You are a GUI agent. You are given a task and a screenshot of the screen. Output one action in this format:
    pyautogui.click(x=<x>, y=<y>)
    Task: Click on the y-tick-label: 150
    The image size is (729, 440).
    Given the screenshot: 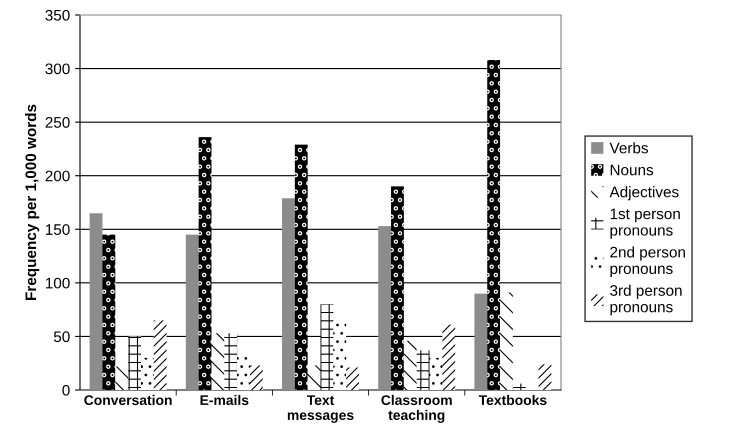 What is the action you would take?
    pyautogui.click(x=58, y=229)
    